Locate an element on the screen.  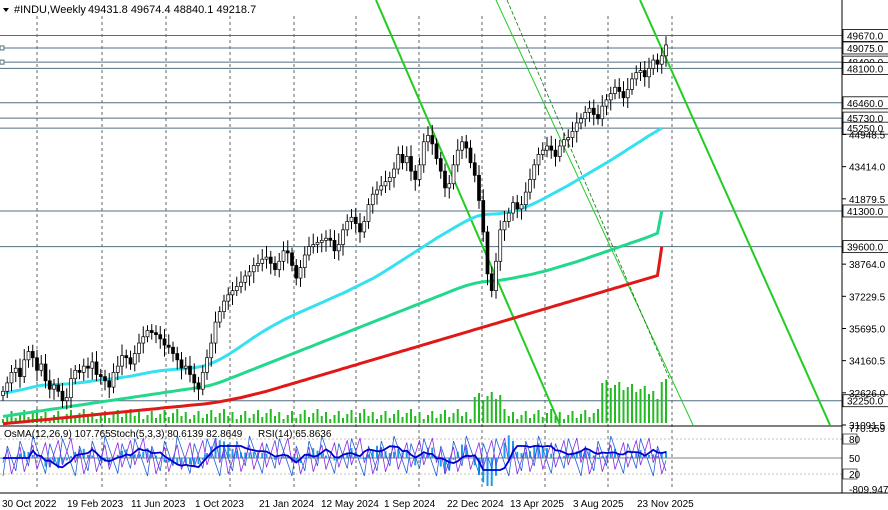
rsi-label: RSI(14) 65.8636 is located at coordinates (295, 434).